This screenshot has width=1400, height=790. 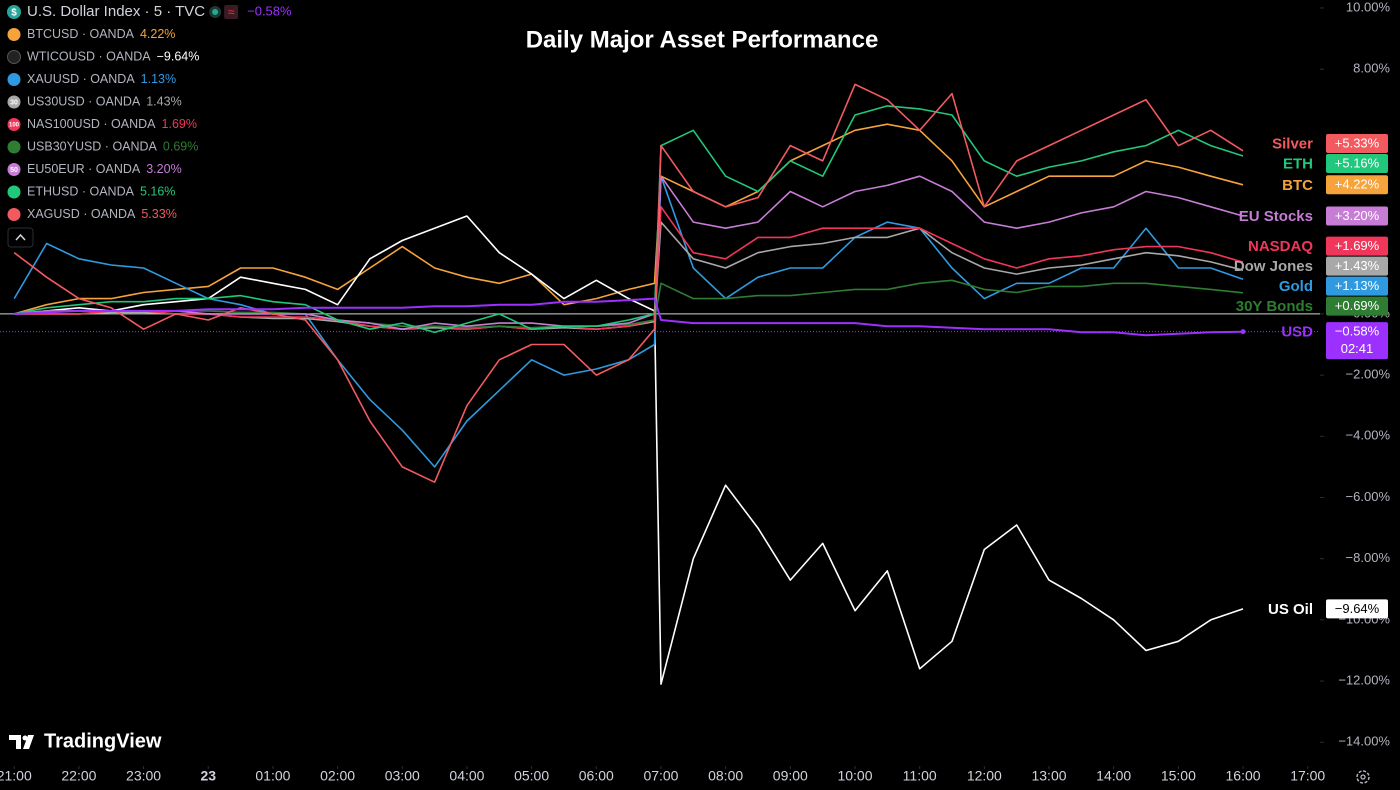 What do you see at coordinates (1364, 741) in the screenshot?
I see `y-tick-label: −14.00%` at bounding box center [1364, 741].